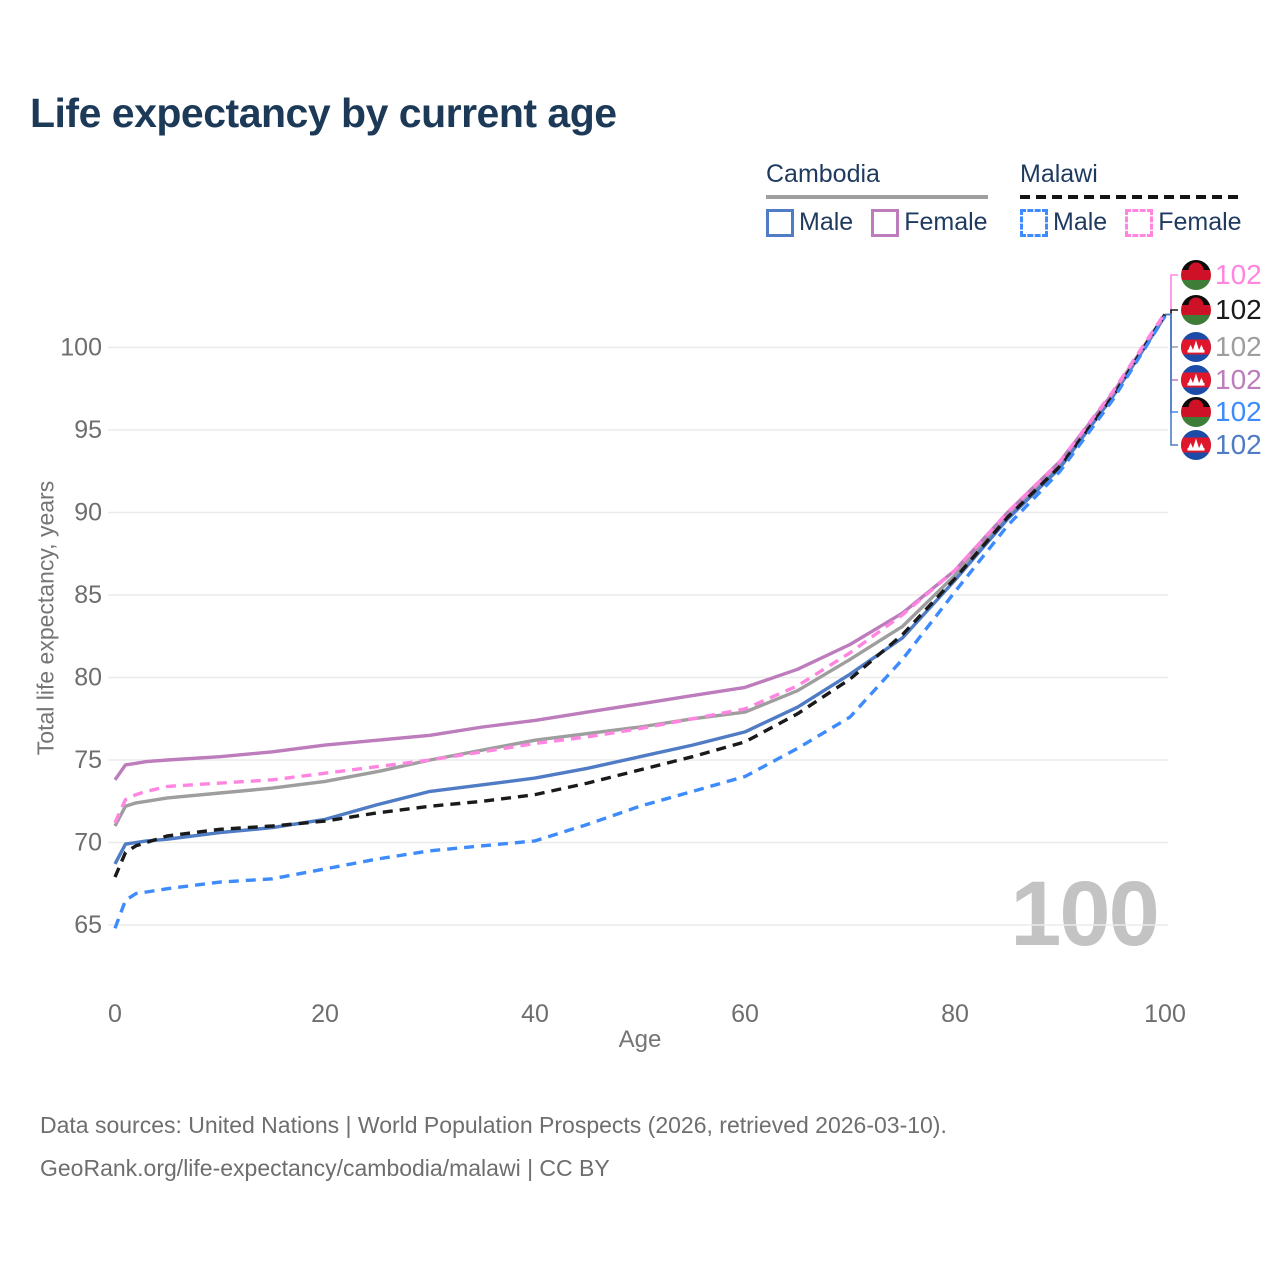 This screenshot has width=1280, height=1280. What do you see at coordinates (535, 1014) in the screenshot?
I see `x-tick-label: 40` at bounding box center [535, 1014].